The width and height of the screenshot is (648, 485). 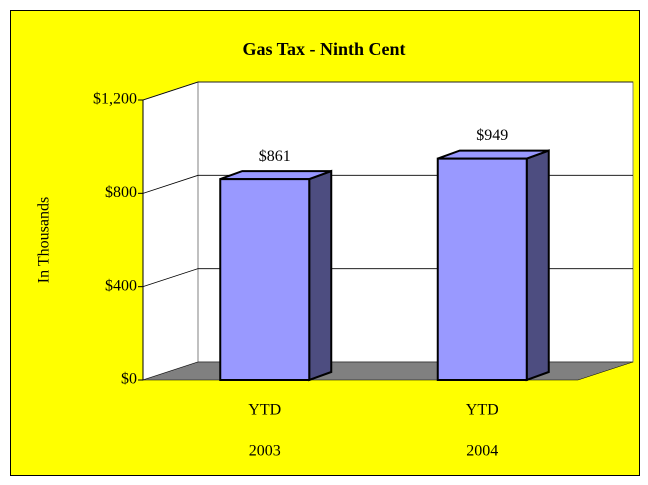 What do you see at coordinates (121, 285) in the screenshot?
I see `y-tick-label: $400` at bounding box center [121, 285].